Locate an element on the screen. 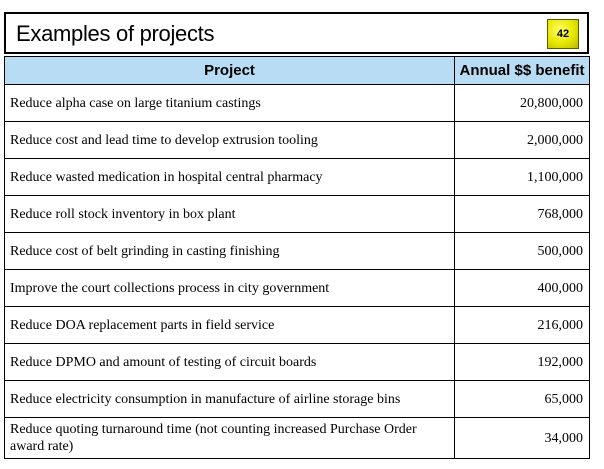 The width and height of the screenshot is (604, 469). column-header-benefit: Annual $$ benefit is located at coordinates (522, 70).